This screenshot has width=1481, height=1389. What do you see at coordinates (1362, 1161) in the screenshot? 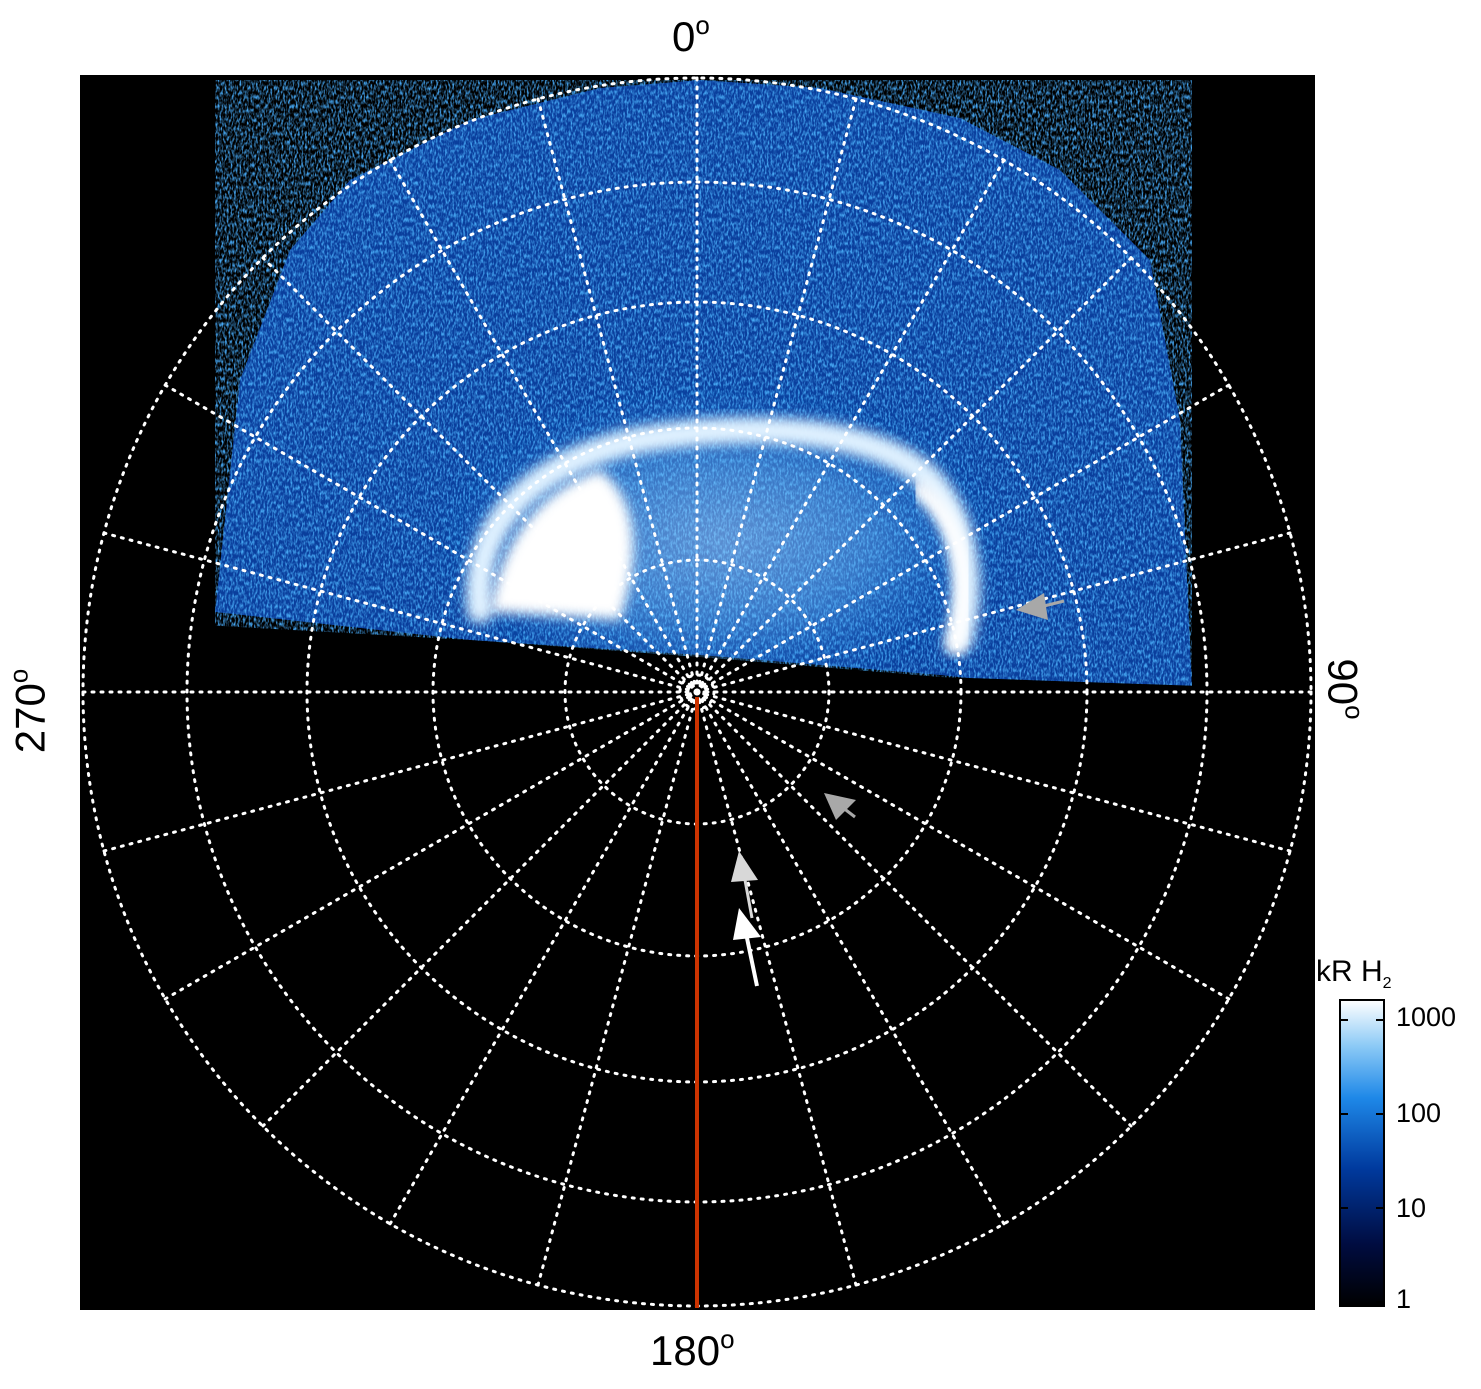
I see `colorbar-ticks` at bounding box center [1362, 1161].